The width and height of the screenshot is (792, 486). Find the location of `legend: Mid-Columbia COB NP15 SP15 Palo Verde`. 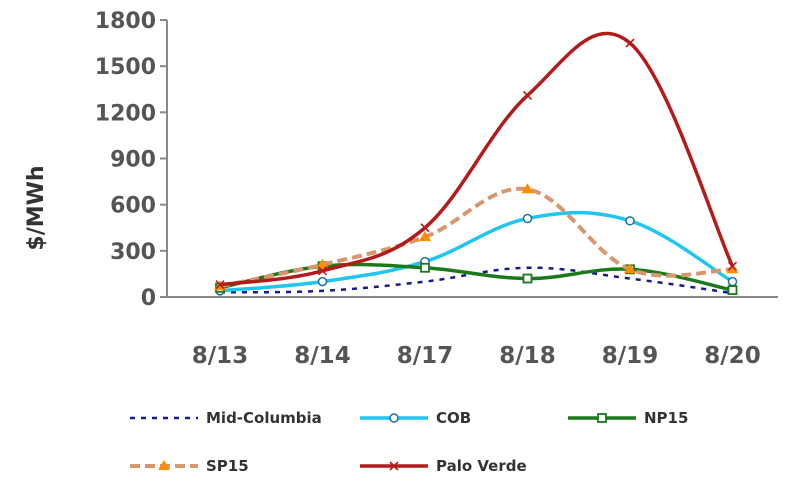

legend: Mid-Columbia COB NP15 SP15 Palo Verde is located at coordinates (409, 442).